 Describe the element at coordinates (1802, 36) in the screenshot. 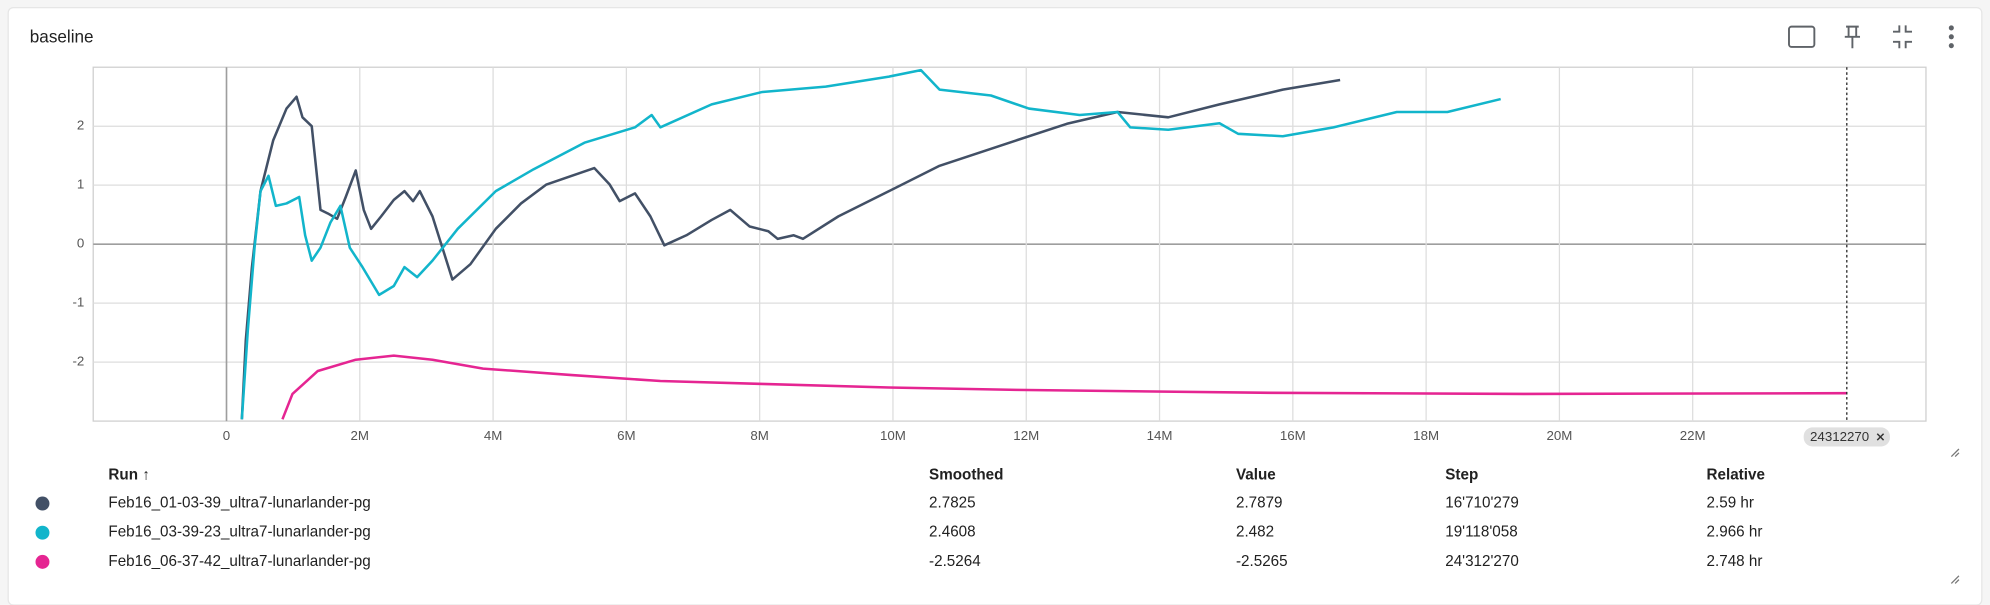

I see `fit-icon` at that location.